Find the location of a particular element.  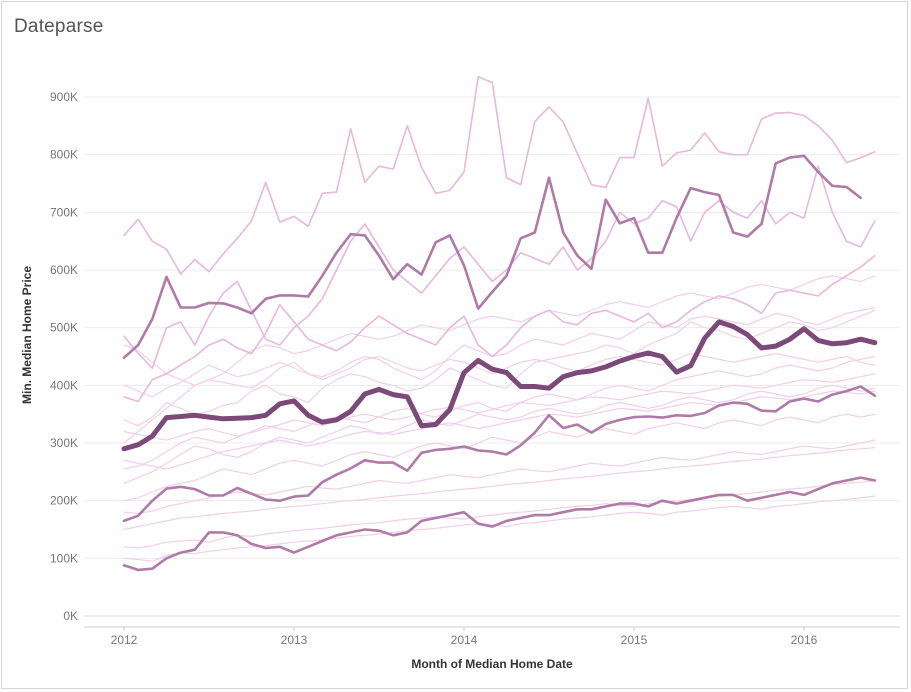

x-tick-label: 2012 is located at coordinates (124, 640).